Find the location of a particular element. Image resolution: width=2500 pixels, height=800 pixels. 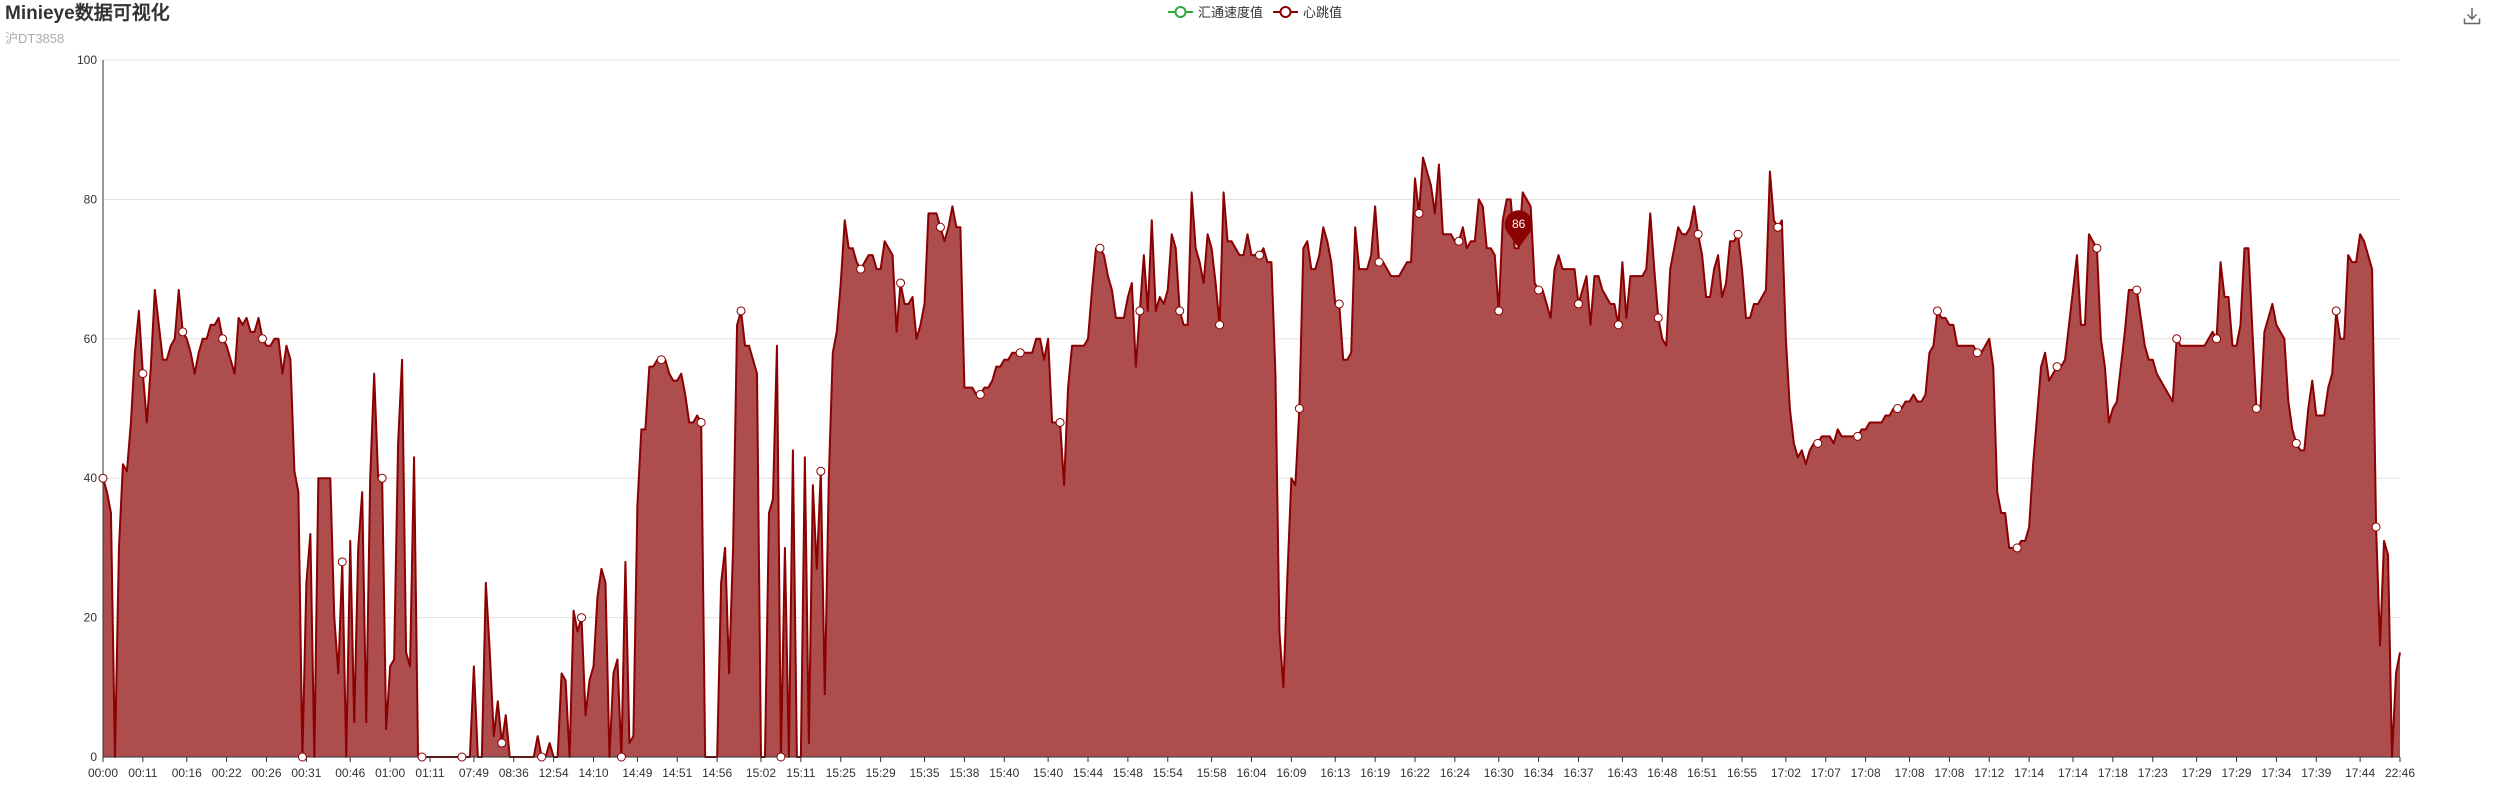

x-tick-label-46: 17:12 is located at coordinates (1989, 773).